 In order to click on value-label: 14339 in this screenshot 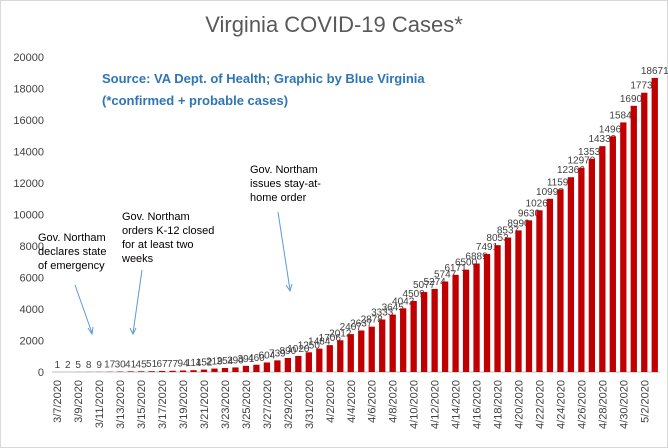, I will do `click(602, 139)`.